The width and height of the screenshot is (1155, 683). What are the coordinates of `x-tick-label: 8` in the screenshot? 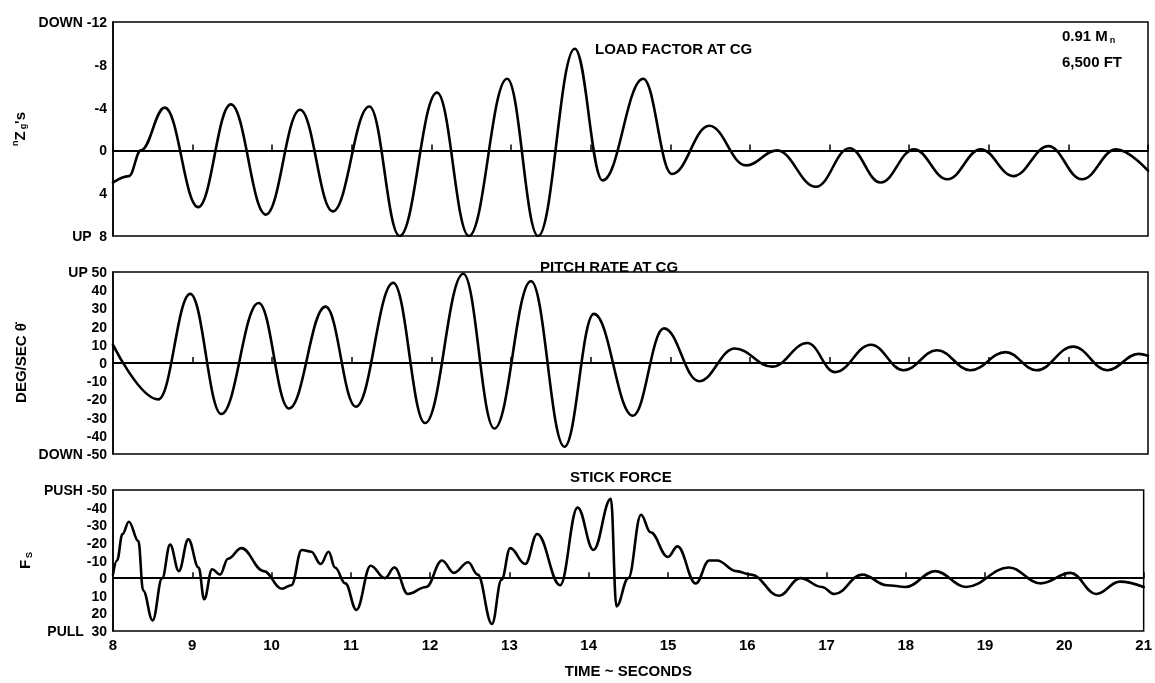 It's located at (113, 644).